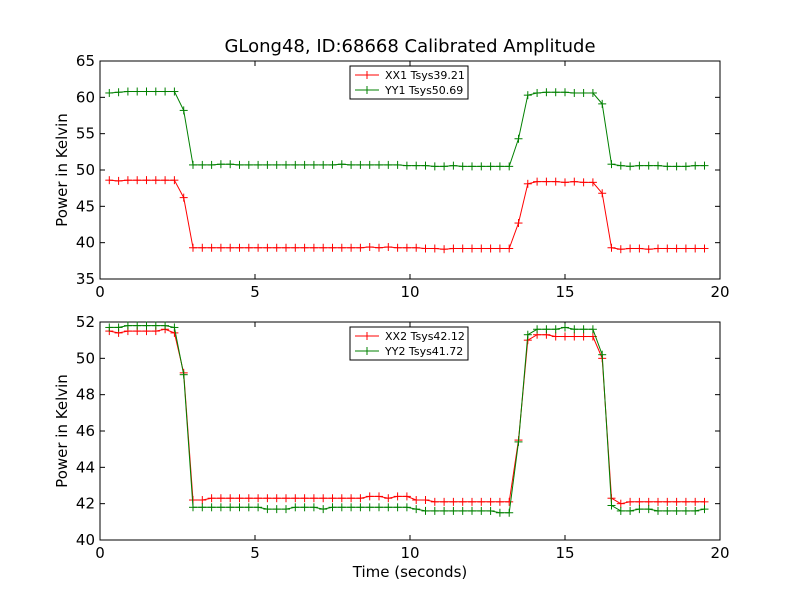 The height and width of the screenshot is (600, 800). I want to click on x-tick-label: 20, so click(719, 292).